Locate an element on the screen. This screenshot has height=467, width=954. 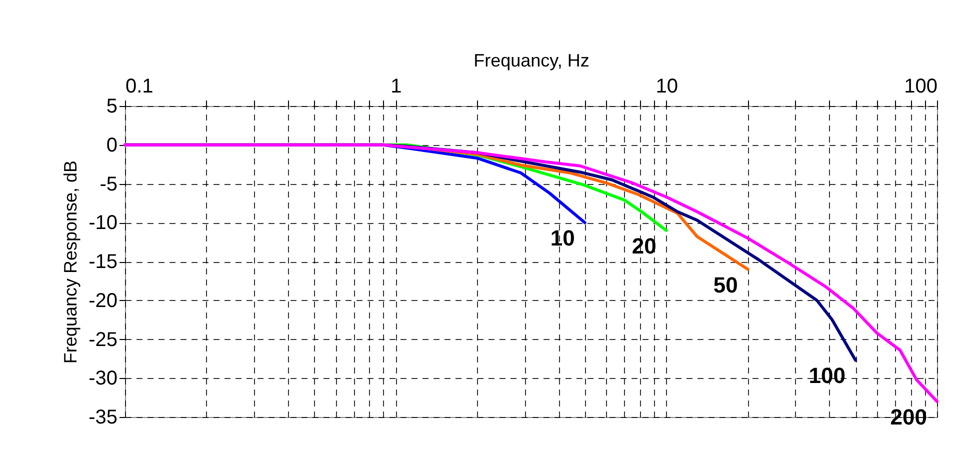
series-label: 20 is located at coordinates (644, 245).